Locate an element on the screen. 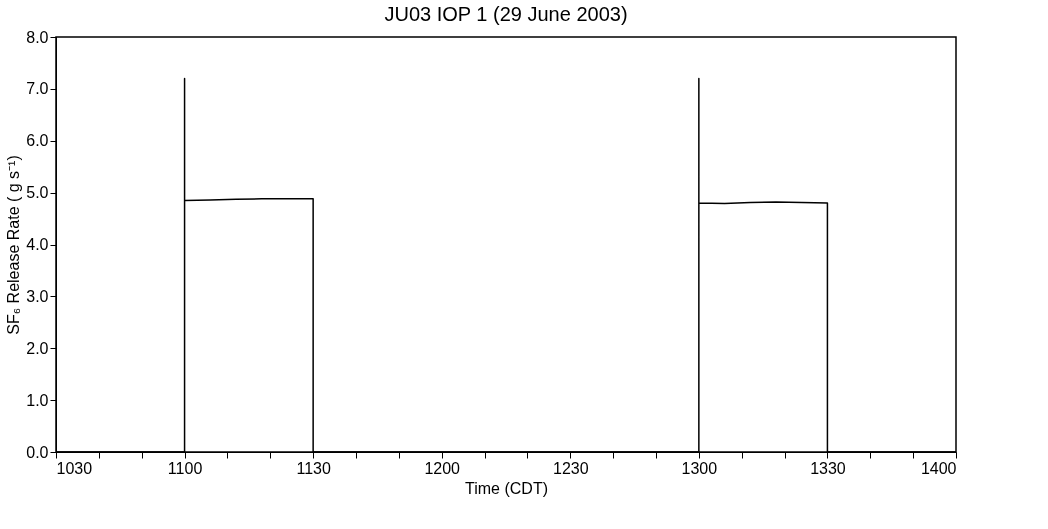  x-axis-title: Time (CDT) is located at coordinates (506, 488).